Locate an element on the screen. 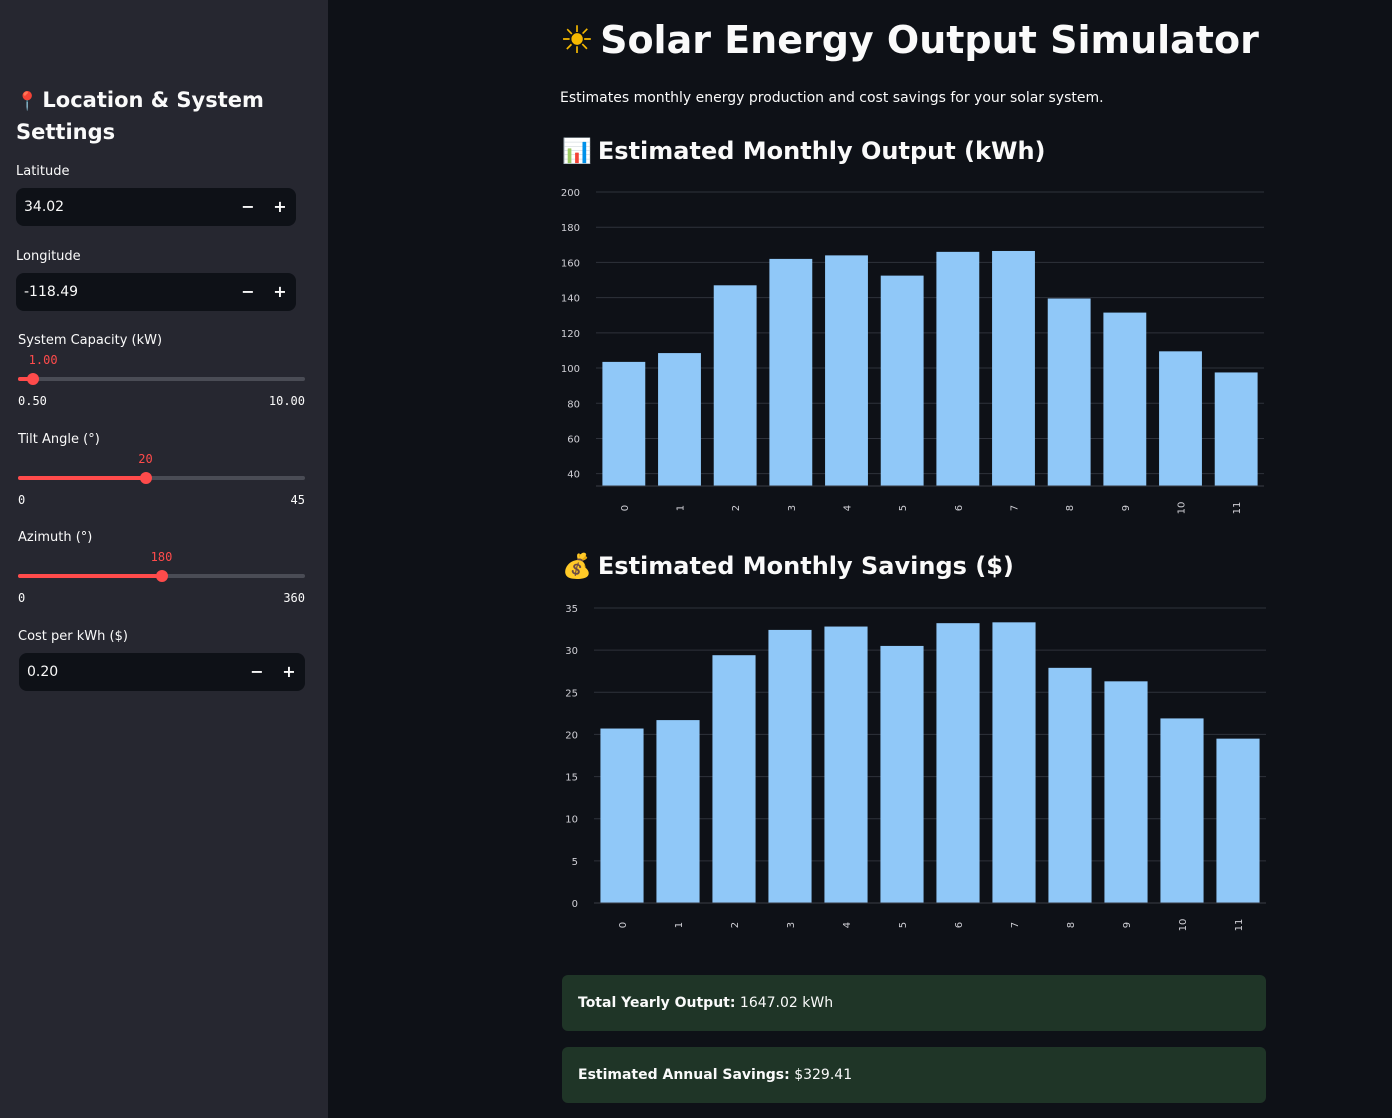  output-chart-xtick-label: 3 is located at coordinates (792, 508).